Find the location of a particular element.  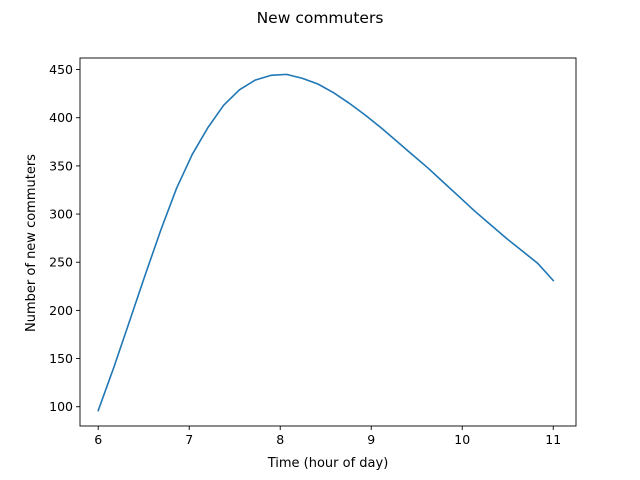

x-axis-title: Time (hour of day) is located at coordinates (328, 463).